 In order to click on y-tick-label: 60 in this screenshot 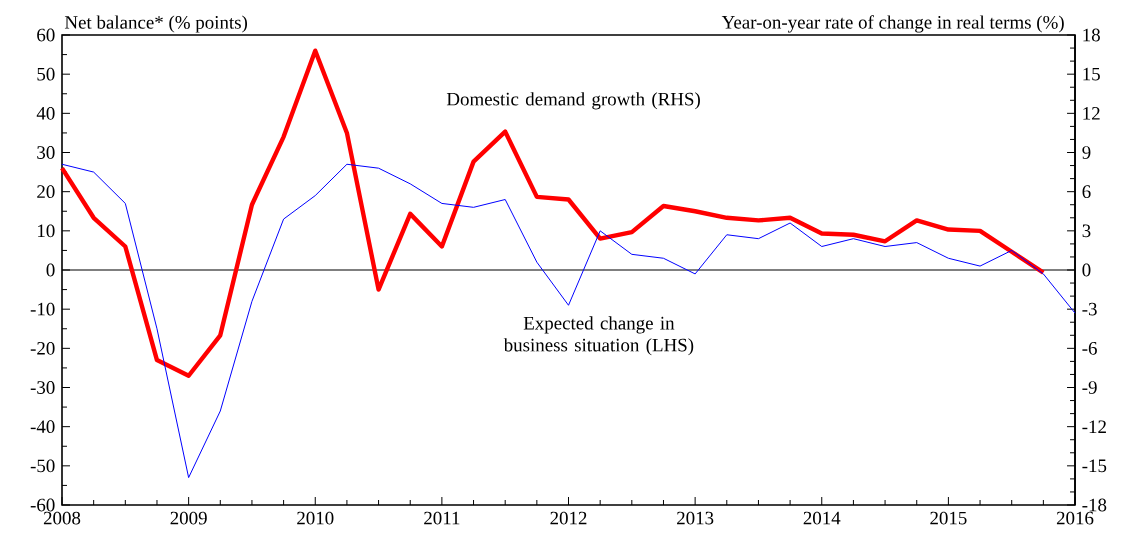, I will do `click(46, 35)`.